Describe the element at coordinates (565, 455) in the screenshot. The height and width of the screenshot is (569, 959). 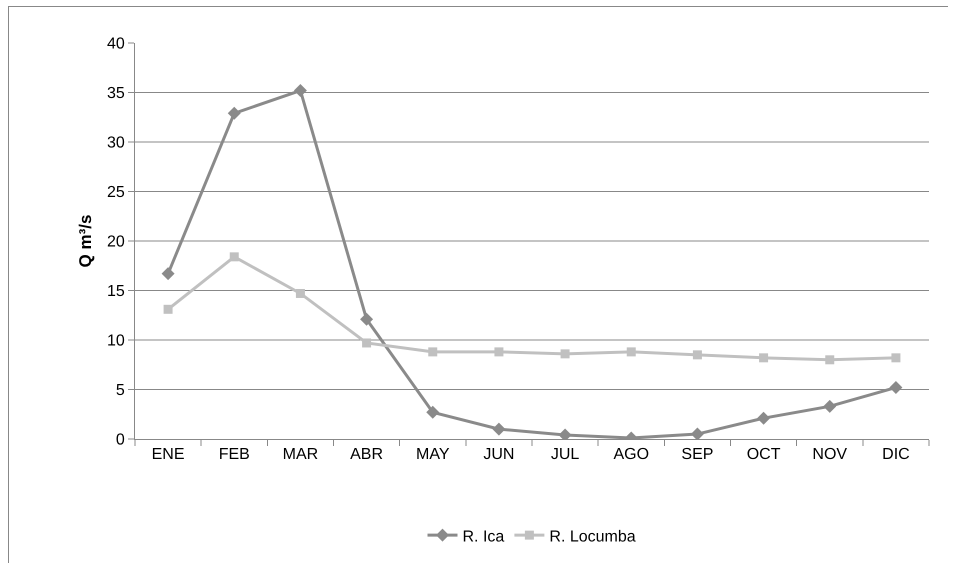
I see `x-tick-label: JUL` at that location.